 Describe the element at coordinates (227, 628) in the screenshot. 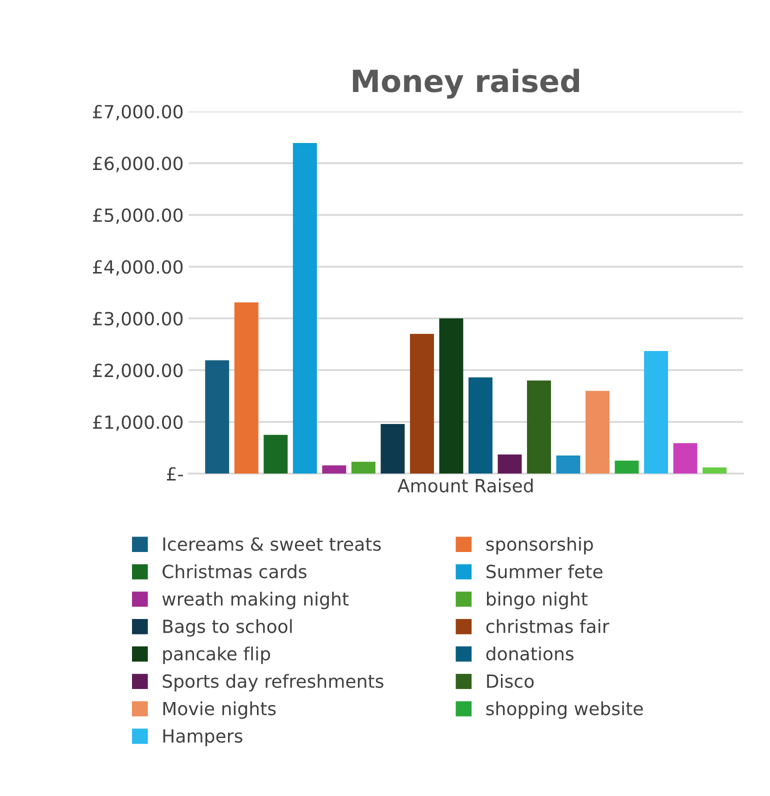

I see `legend-label: Bags to school` at that location.